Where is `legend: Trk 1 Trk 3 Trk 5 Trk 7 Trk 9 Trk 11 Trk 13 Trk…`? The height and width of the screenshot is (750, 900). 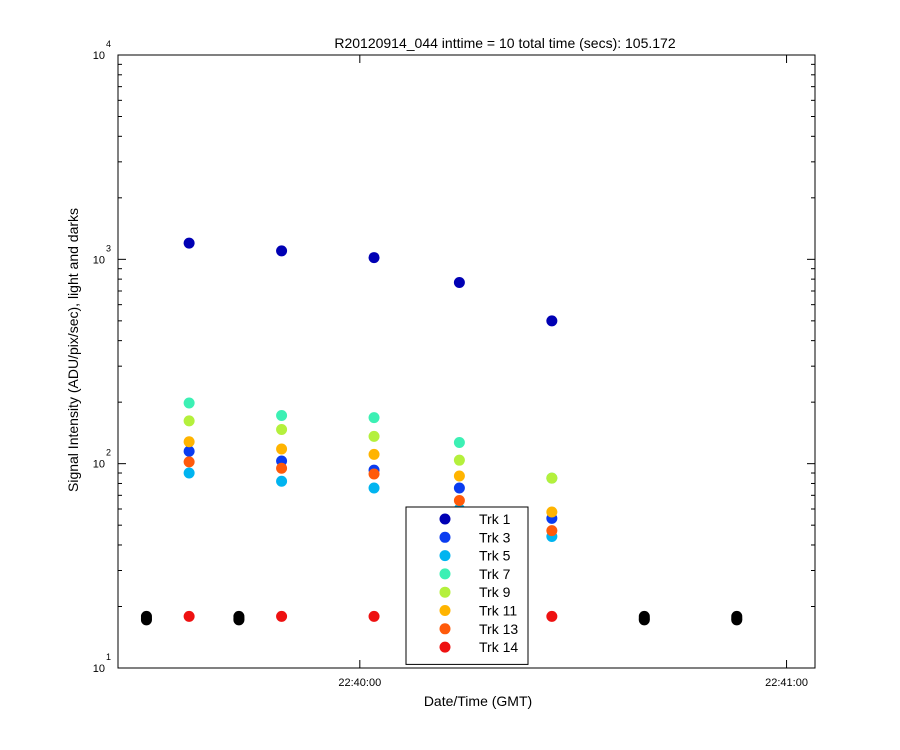
legend: Trk 1 Trk 3 Trk 5 Trk 7 Trk 9 Trk 11 Trk 13 Trk… is located at coordinates (467, 585).